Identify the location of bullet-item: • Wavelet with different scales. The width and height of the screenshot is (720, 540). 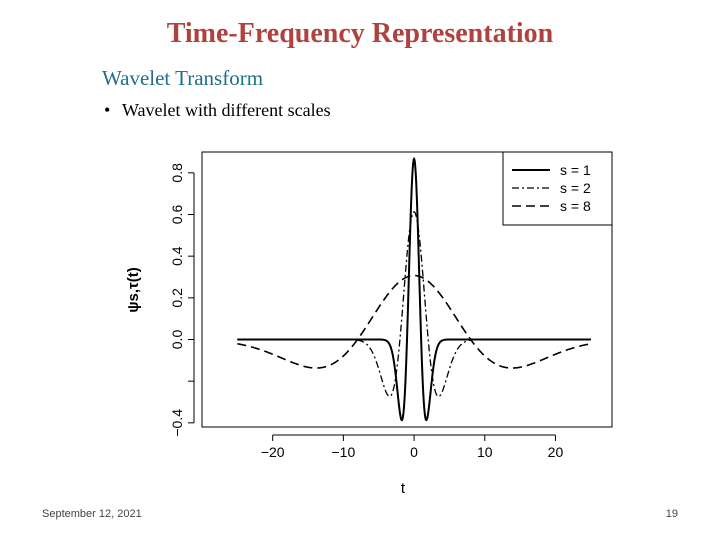
(217, 110).